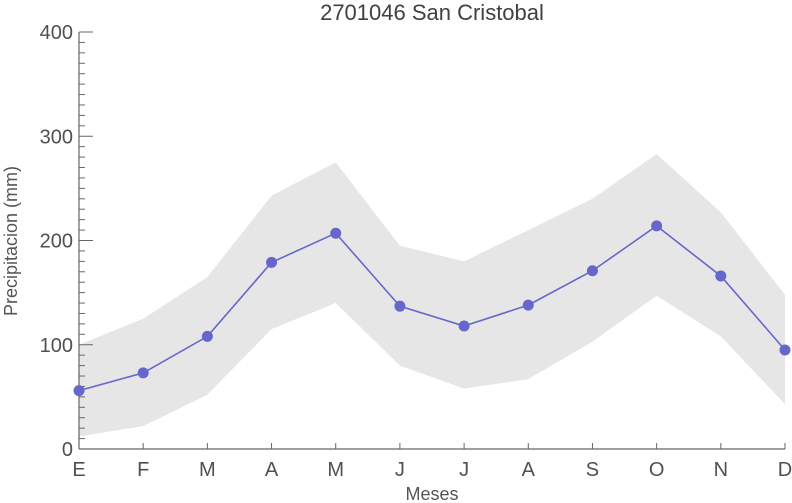 This screenshot has height=503, width=792. I want to click on x-tick-label: D, so click(785, 470).